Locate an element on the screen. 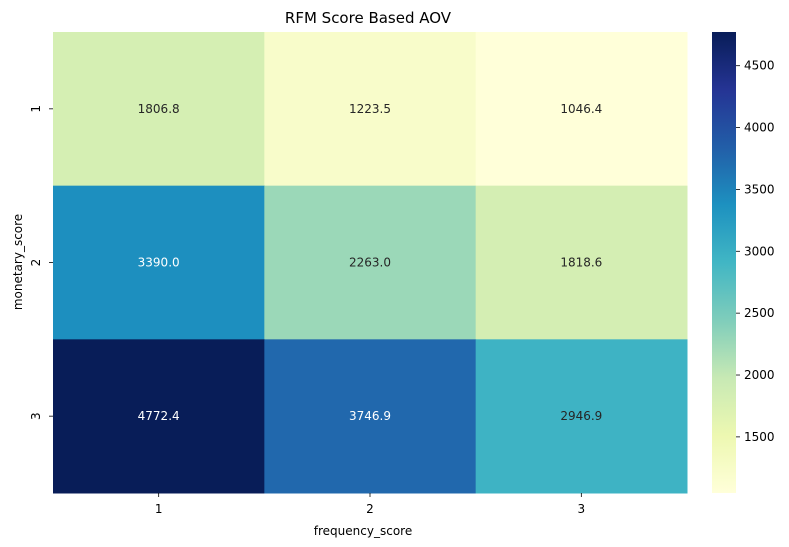 This screenshot has height=547, width=789. colorbar-ticks: 1500 2000 2500 3000 3500 4000 4500 is located at coordinates (755, 251).